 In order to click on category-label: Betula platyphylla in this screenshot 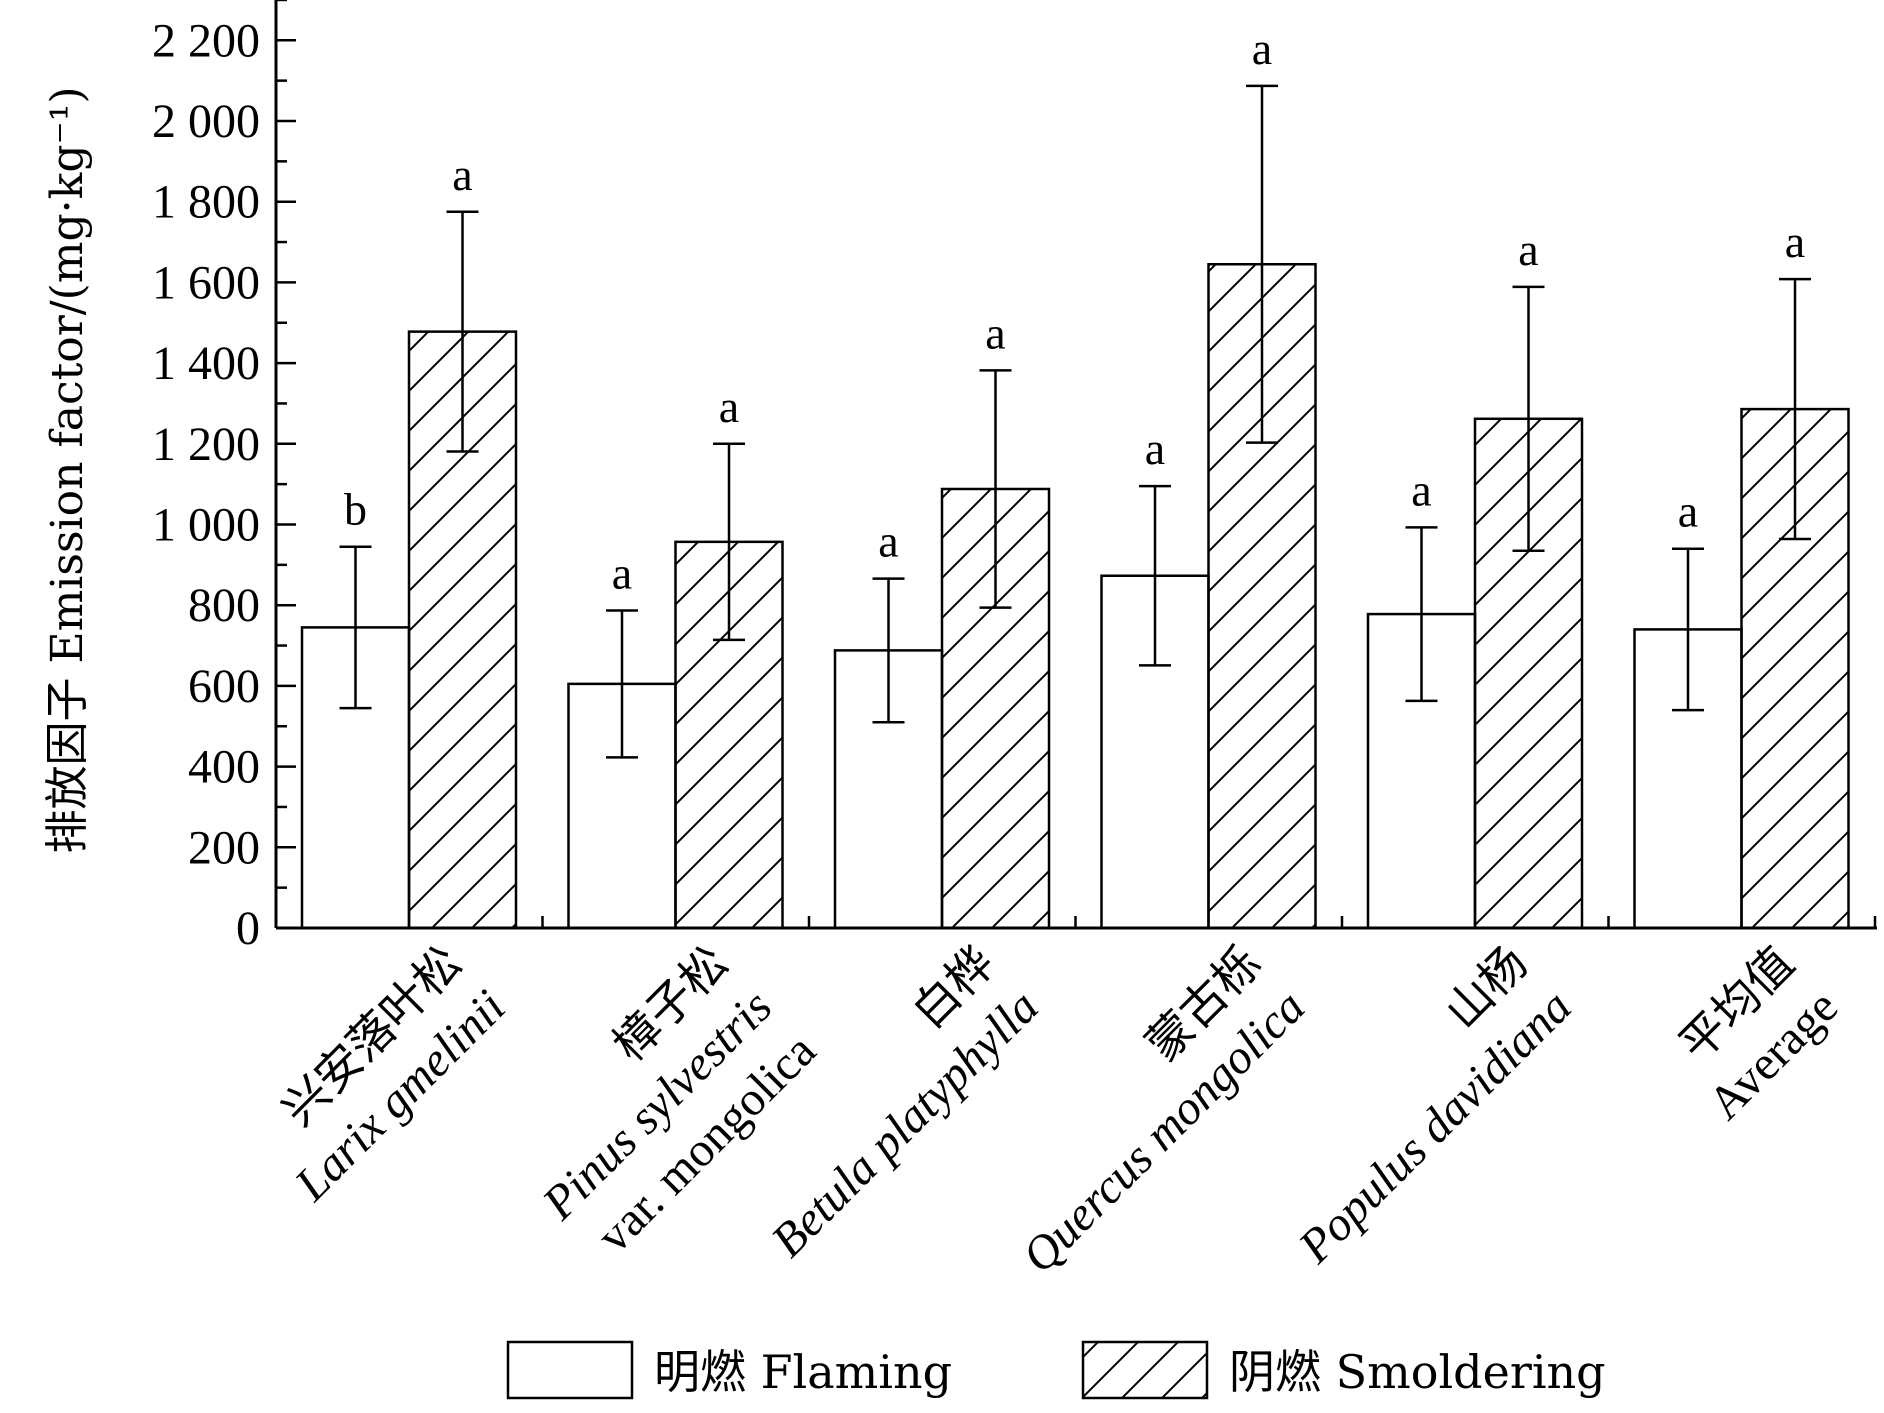, I will do `click(904, 1123)`.